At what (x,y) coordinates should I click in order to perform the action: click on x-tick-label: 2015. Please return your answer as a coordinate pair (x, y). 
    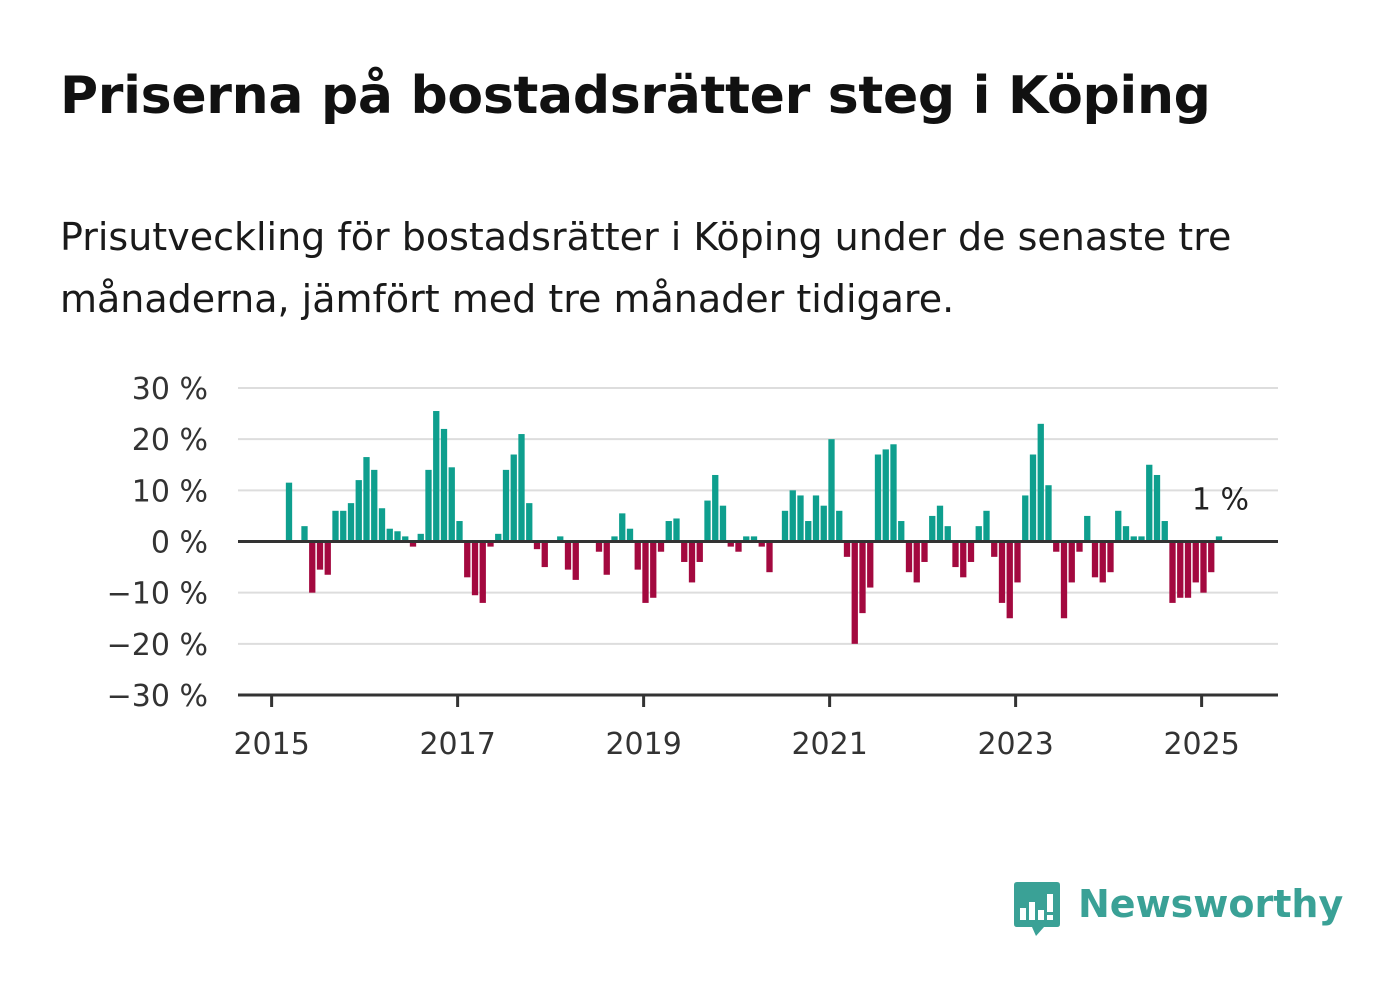
    Looking at the image, I should click on (271, 744).